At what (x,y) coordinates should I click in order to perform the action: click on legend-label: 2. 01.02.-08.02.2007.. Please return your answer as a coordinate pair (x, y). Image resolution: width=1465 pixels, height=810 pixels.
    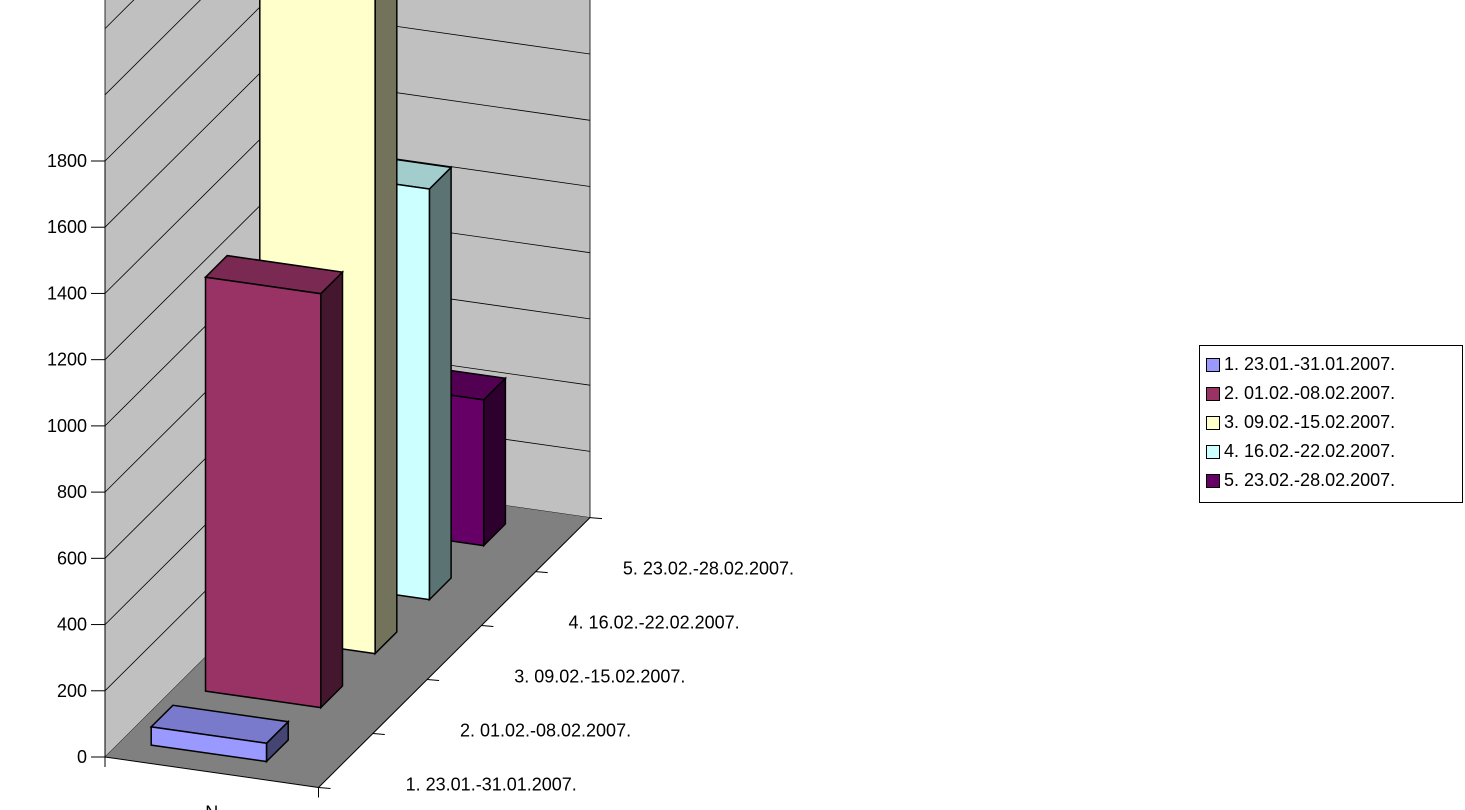
    Looking at the image, I should click on (1310, 393).